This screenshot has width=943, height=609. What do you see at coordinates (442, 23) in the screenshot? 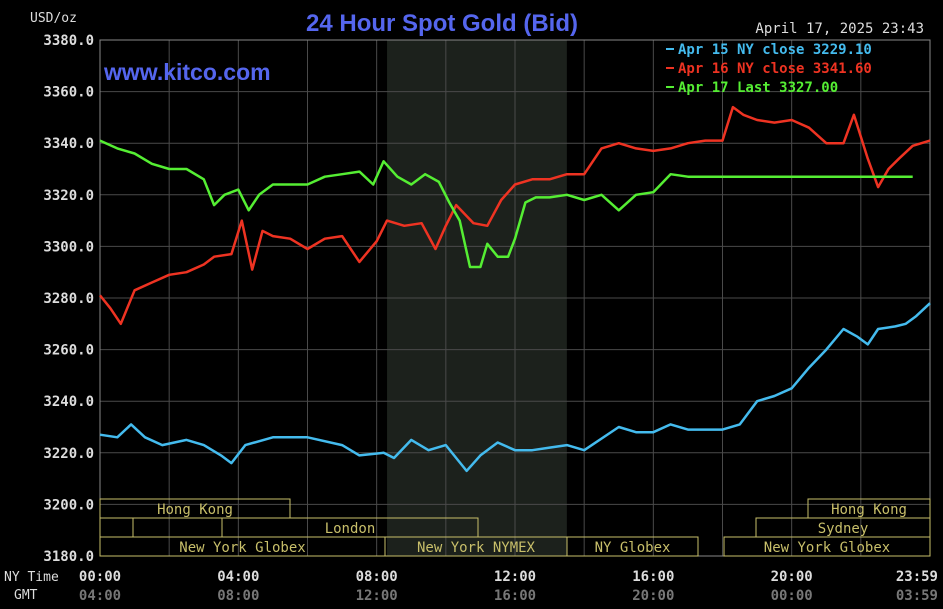
I see `chart-title: 24 Hour Spot Gold (Bid)` at bounding box center [442, 23].